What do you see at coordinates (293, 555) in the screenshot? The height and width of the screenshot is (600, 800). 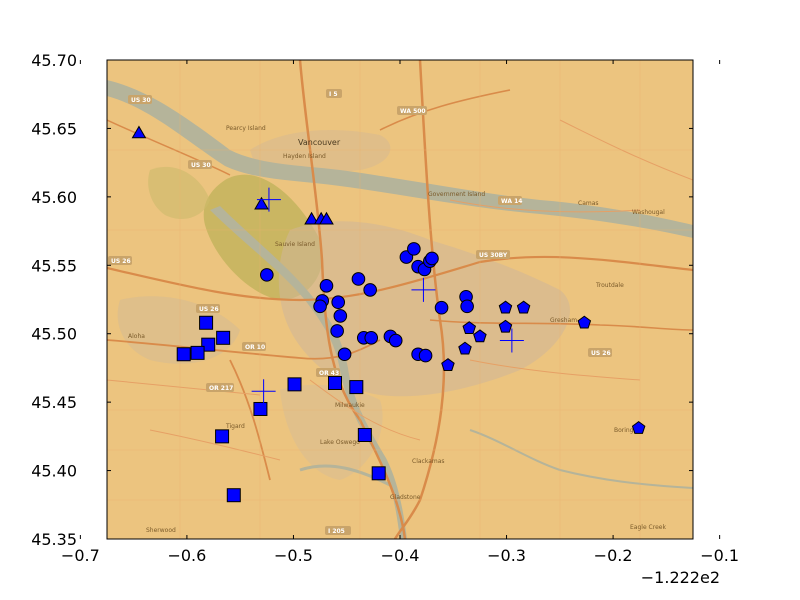 I see `x-tick-label: −0.5` at bounding box center [293, 555].